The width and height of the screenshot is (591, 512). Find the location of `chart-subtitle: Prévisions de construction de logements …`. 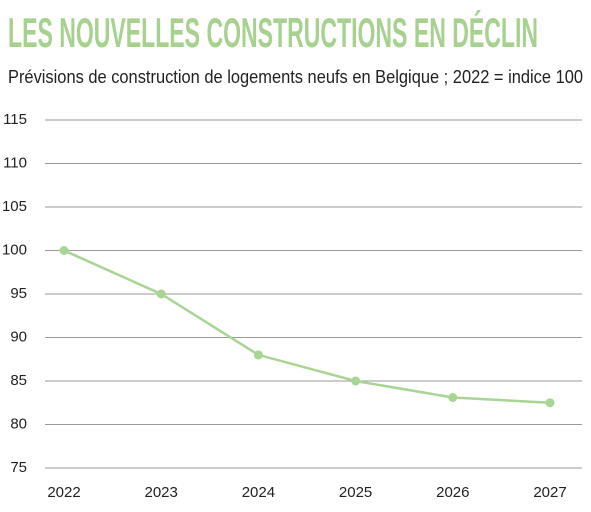

chart-subtitle: Prévisions de construction de logements … is located at coordinates (295, 77).